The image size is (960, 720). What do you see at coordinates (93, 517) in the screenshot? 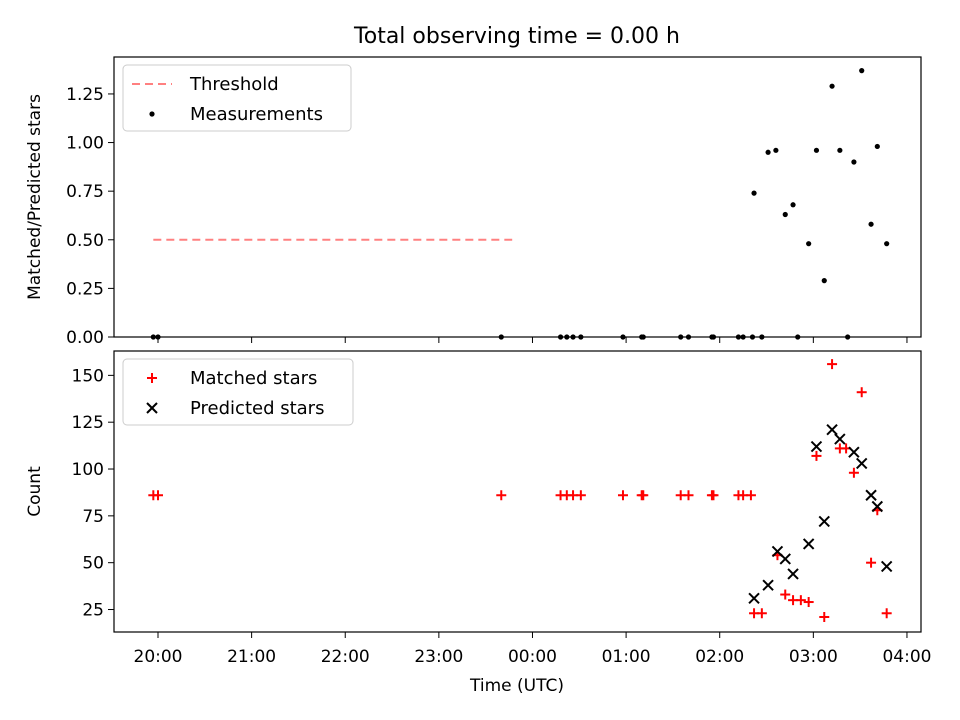
I see `y-tick-label: 75` at bounding box center [93, 517].